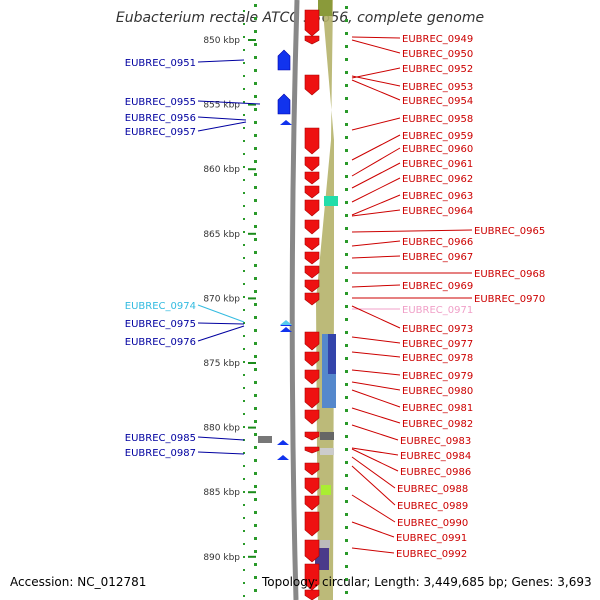 This screenshot has height=600, width=600. What do you see at coordinates (437, 424) in the screenshot?
I see `right-gene-label: EUBREC_0982` at bounding box center [437, 424].